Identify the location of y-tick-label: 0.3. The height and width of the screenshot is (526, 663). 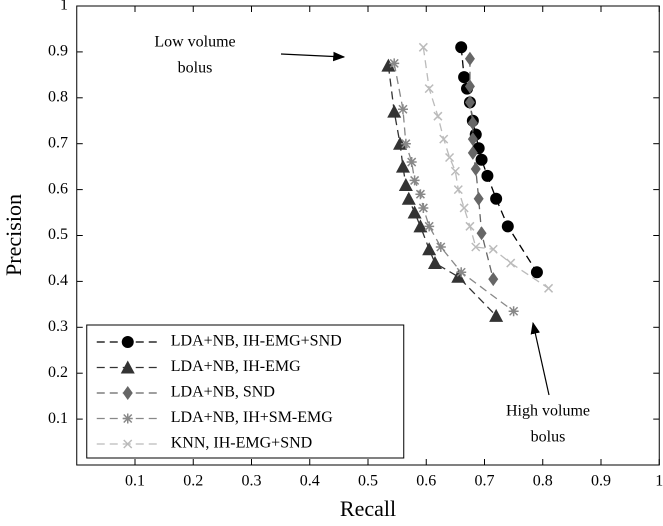
(58, 326).